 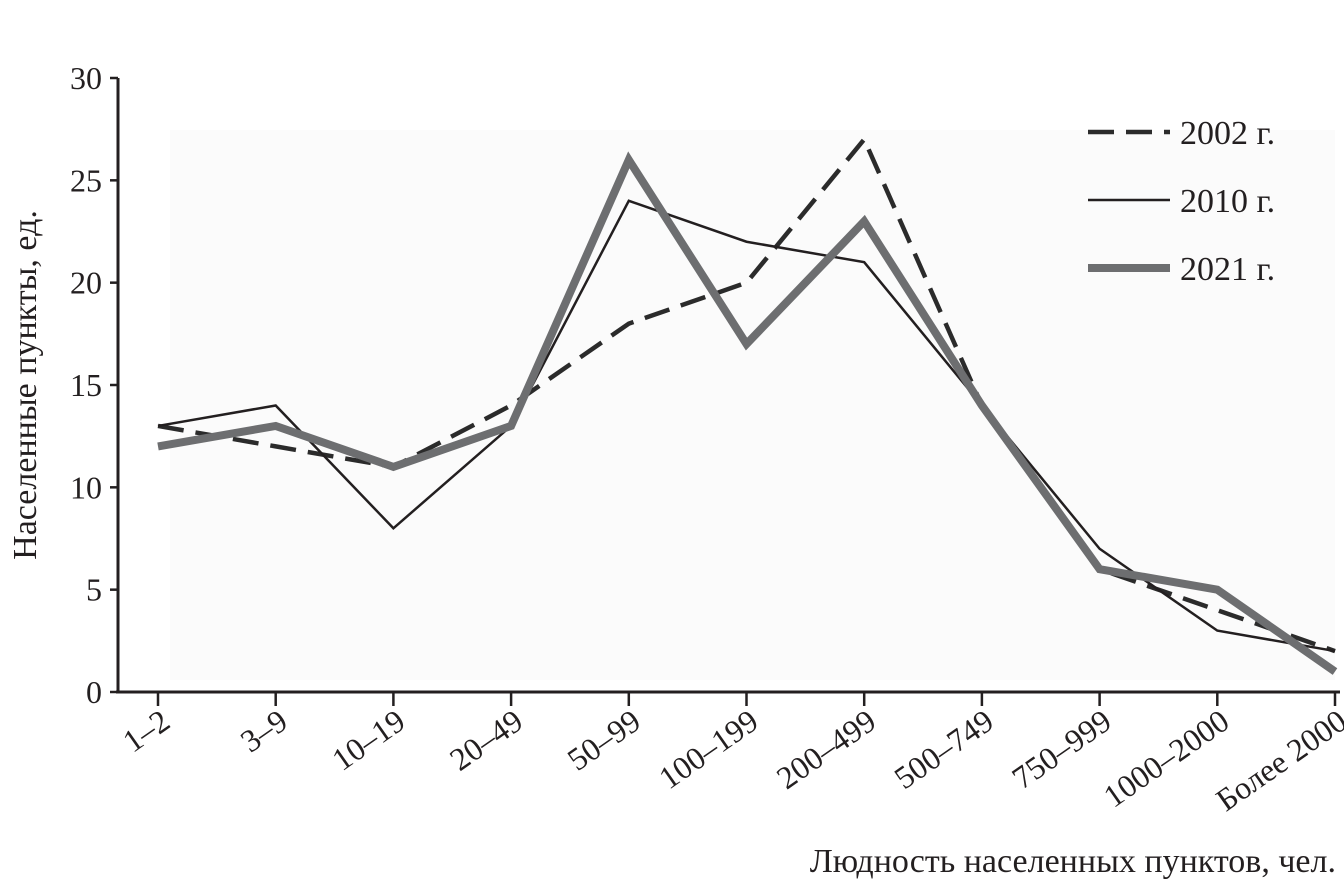 I want to click on x-tick-label: 100–199, so click(x=708, y=749).